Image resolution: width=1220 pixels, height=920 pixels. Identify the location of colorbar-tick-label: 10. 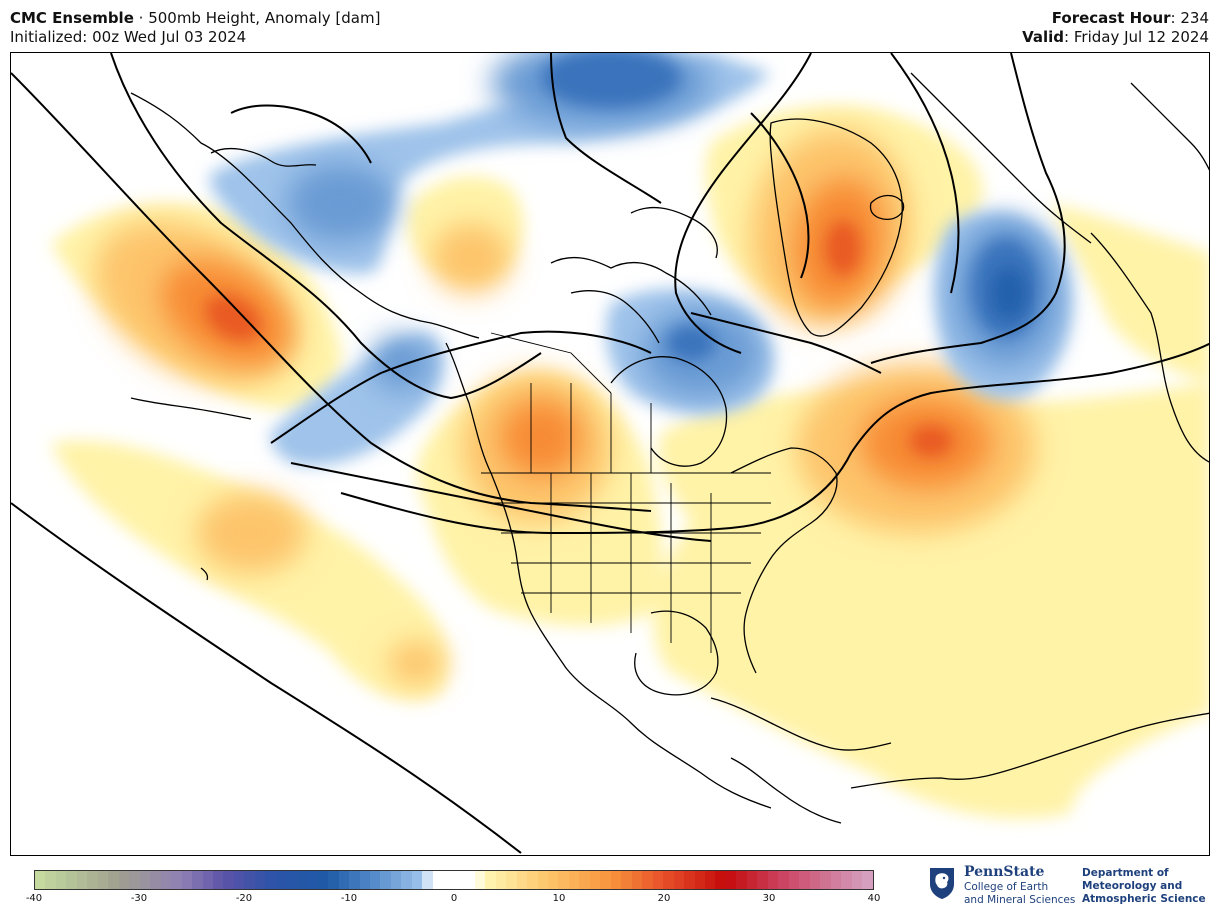
(559, 898).